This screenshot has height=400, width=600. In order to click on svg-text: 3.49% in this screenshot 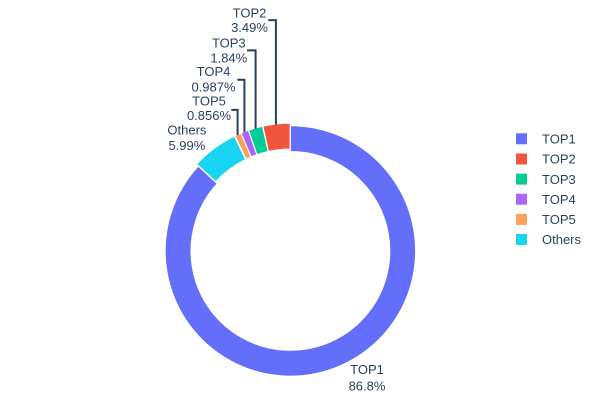, I will do `click(249, 27)`.